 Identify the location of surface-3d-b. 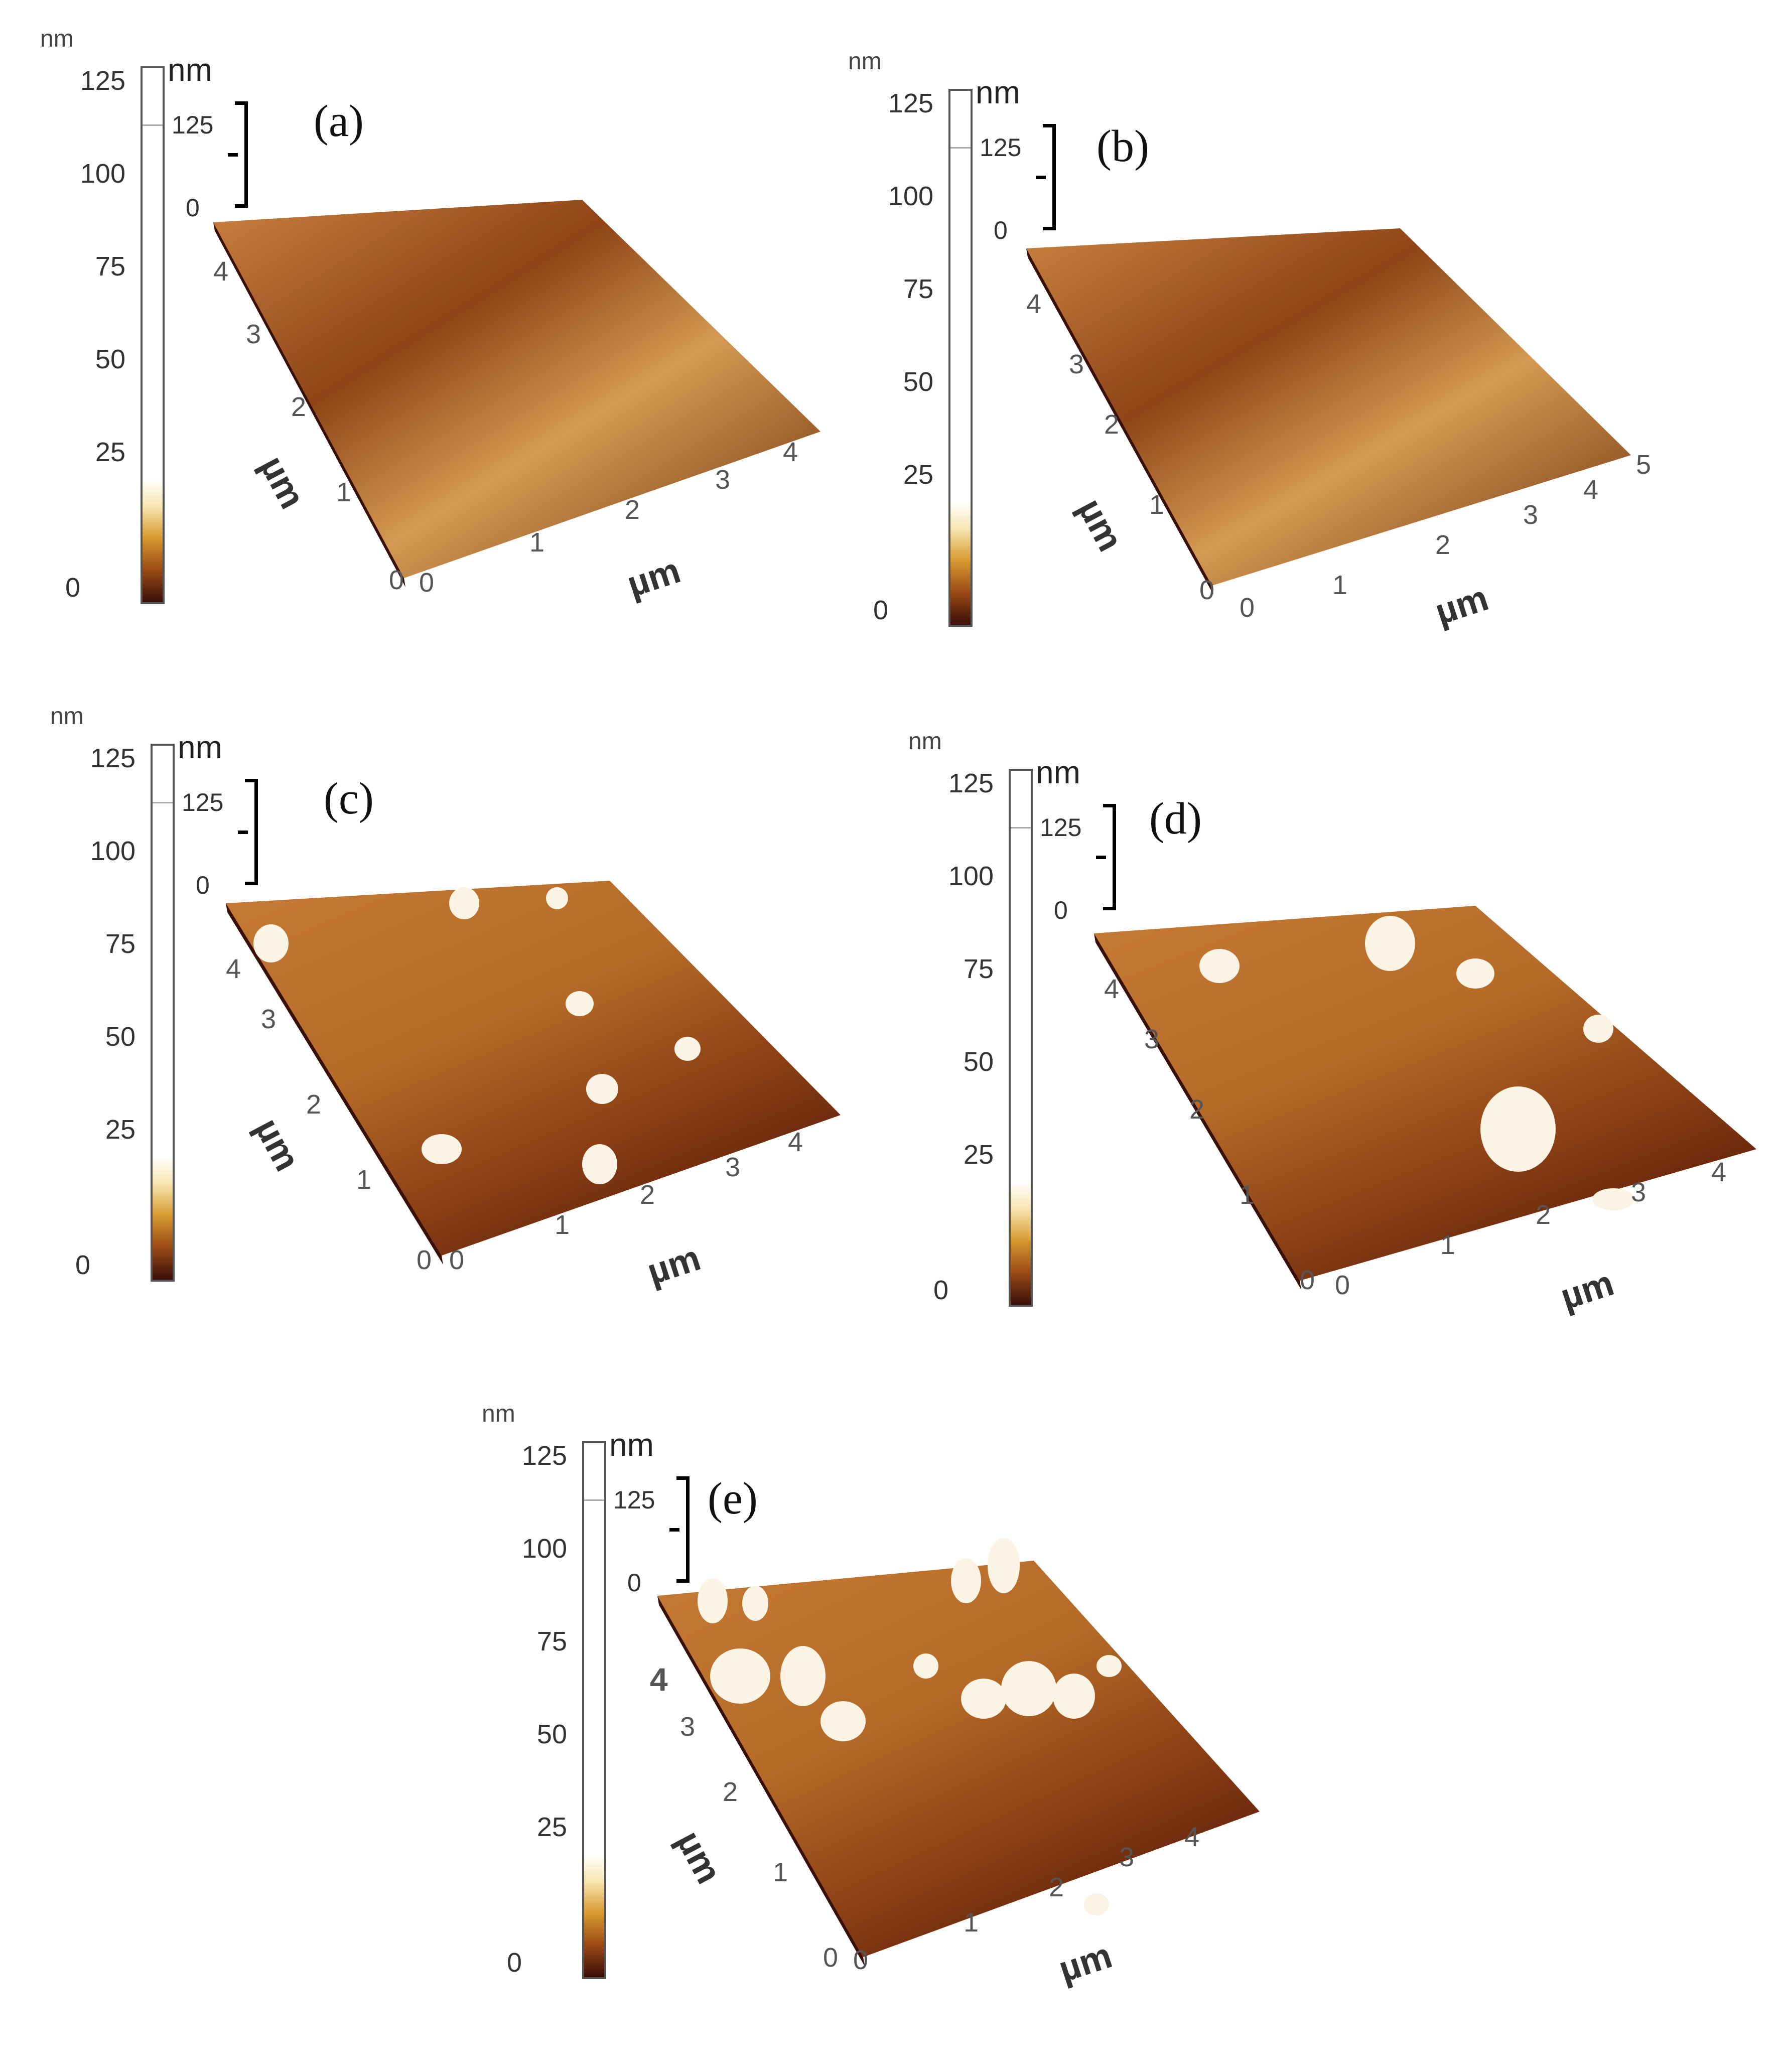
(1328, 411).